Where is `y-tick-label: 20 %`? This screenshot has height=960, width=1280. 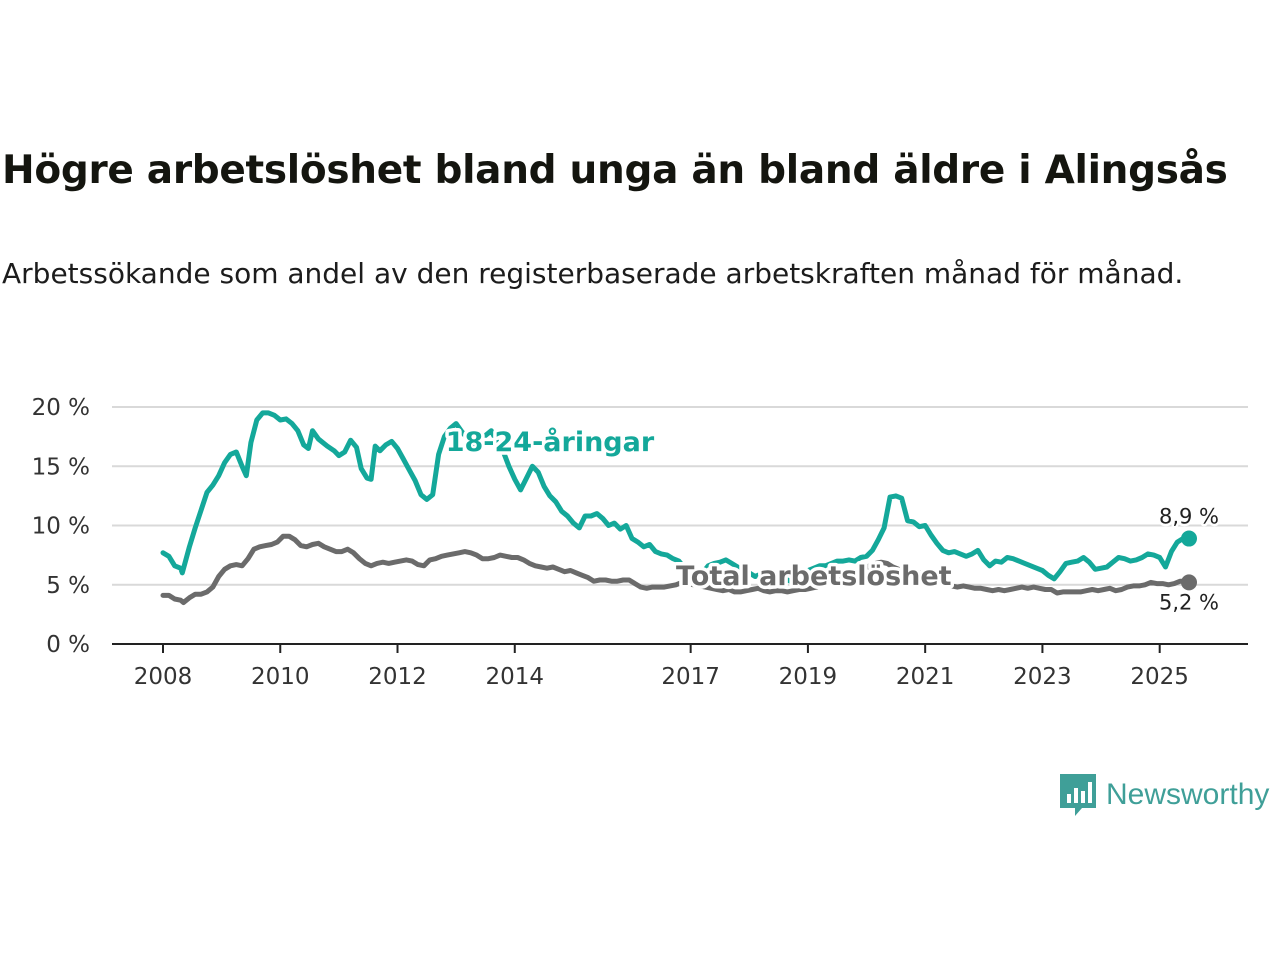
y-tick-label: 20 % is located at coordinates (61, 408).